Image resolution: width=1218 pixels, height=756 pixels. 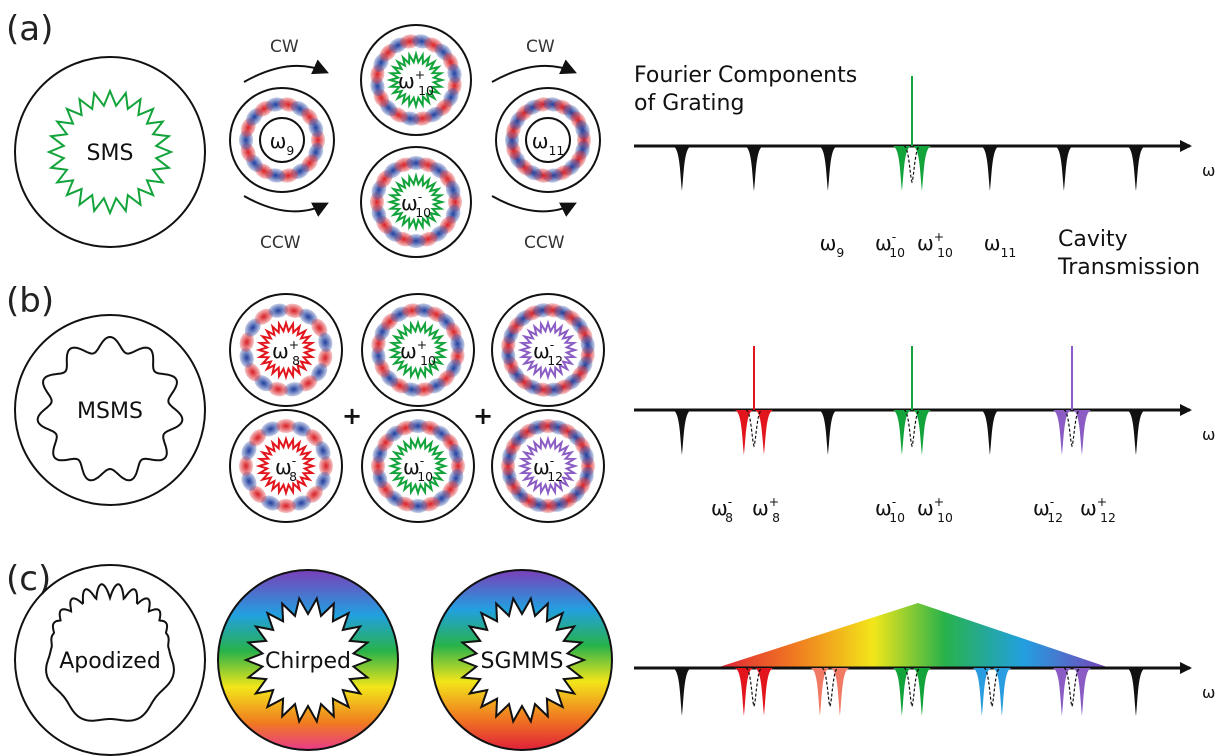 I want to click on apodized-grating, so click(x=110, y=652).